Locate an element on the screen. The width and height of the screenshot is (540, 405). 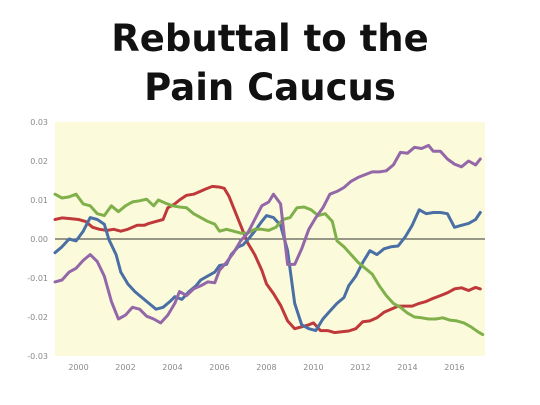
x-tick-label: 2010 is located at coordinates (313, 367).